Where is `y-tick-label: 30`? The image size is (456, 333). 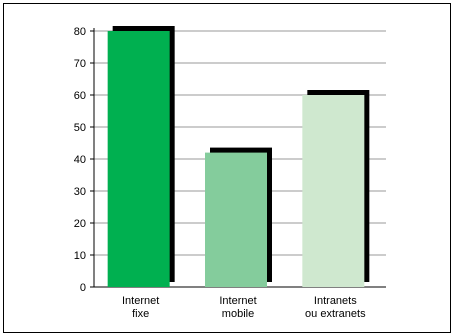 y-tick-label: 30 is located at coordinates (80, 192).